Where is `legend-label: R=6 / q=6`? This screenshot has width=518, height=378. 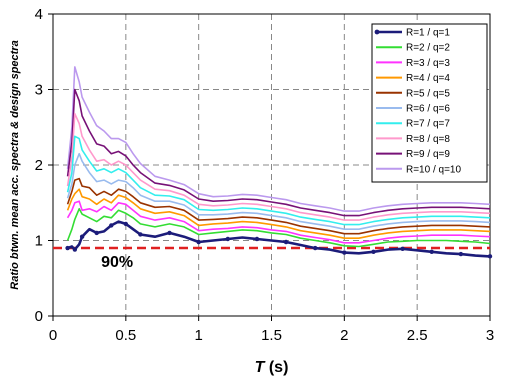
legend-label: R=6 / q=6 is located at coordinates (428, 109).